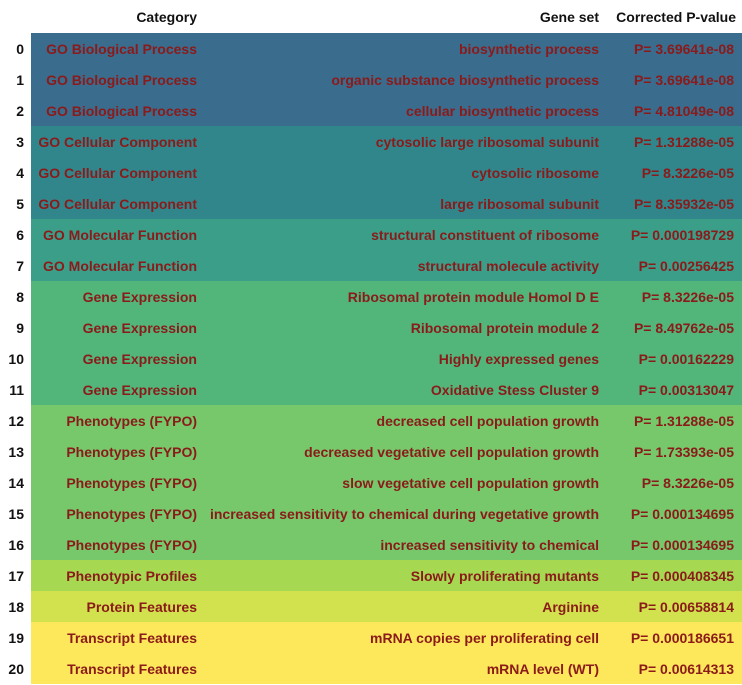 The width and height of the screenshot is (742, 685). I want to click on row-index: 17, so click(15, 575).